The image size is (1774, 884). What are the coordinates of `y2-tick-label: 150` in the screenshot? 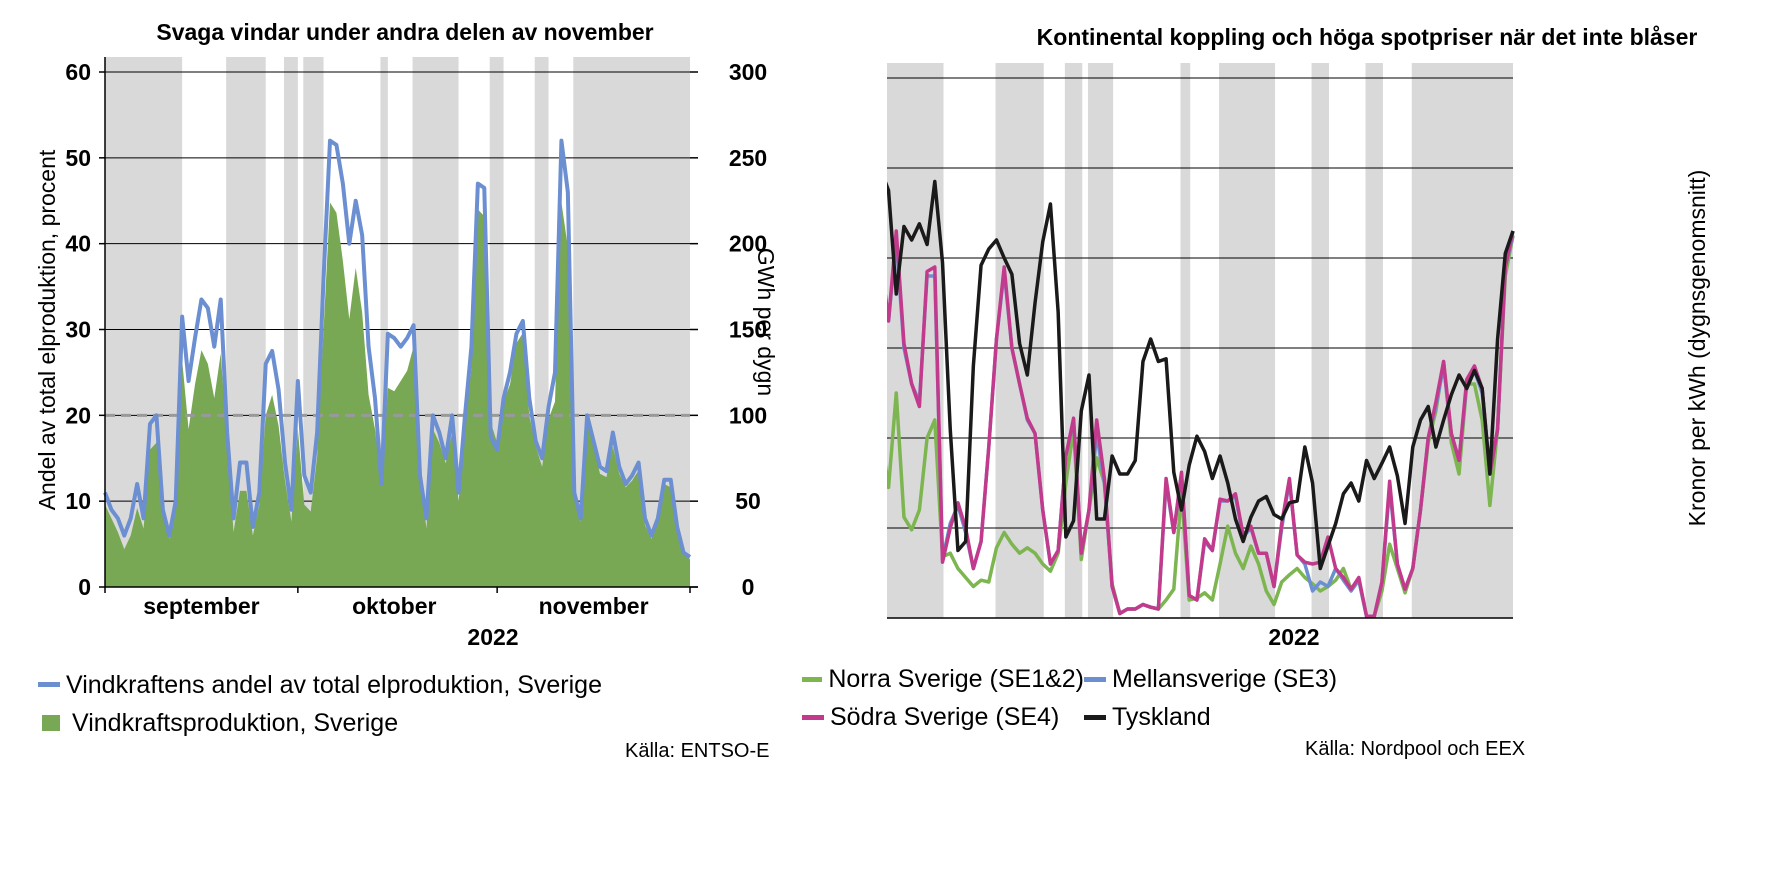 It's located at (748, 330).